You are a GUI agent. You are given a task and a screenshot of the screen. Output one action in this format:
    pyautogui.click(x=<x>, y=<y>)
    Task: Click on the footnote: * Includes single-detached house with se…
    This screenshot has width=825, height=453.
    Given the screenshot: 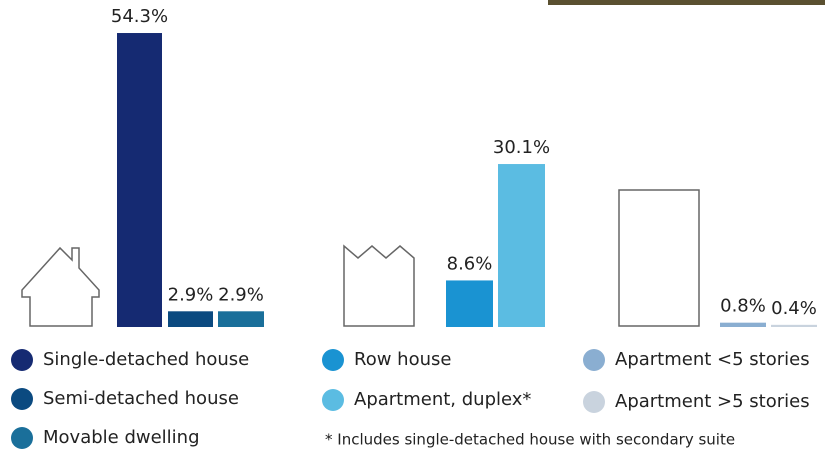 What is the action you would take?
    pyautogui.click(x=530, y=440)
    